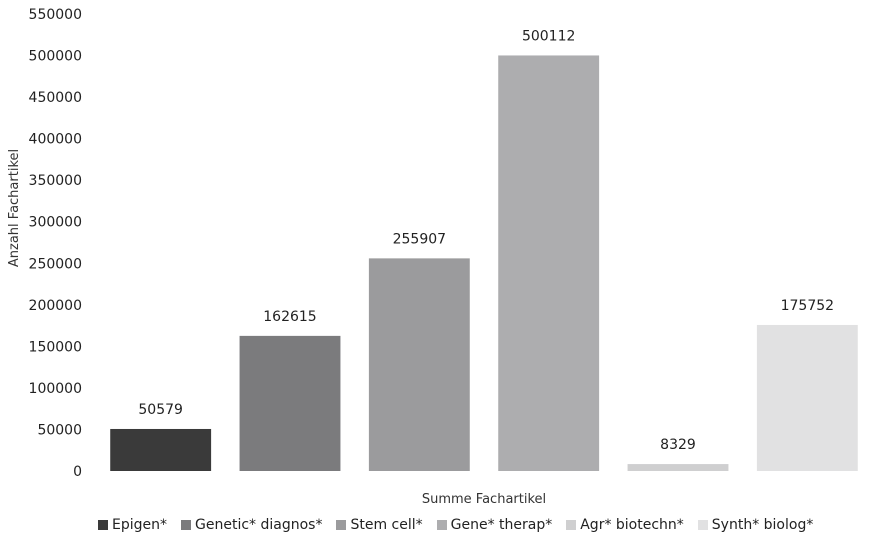 This screenshot has width=882, height=541. What do you see at coordinates (59, 430) in the screenshot?
I see `y-tick-label: 50000` at bounding box center [59, 430].